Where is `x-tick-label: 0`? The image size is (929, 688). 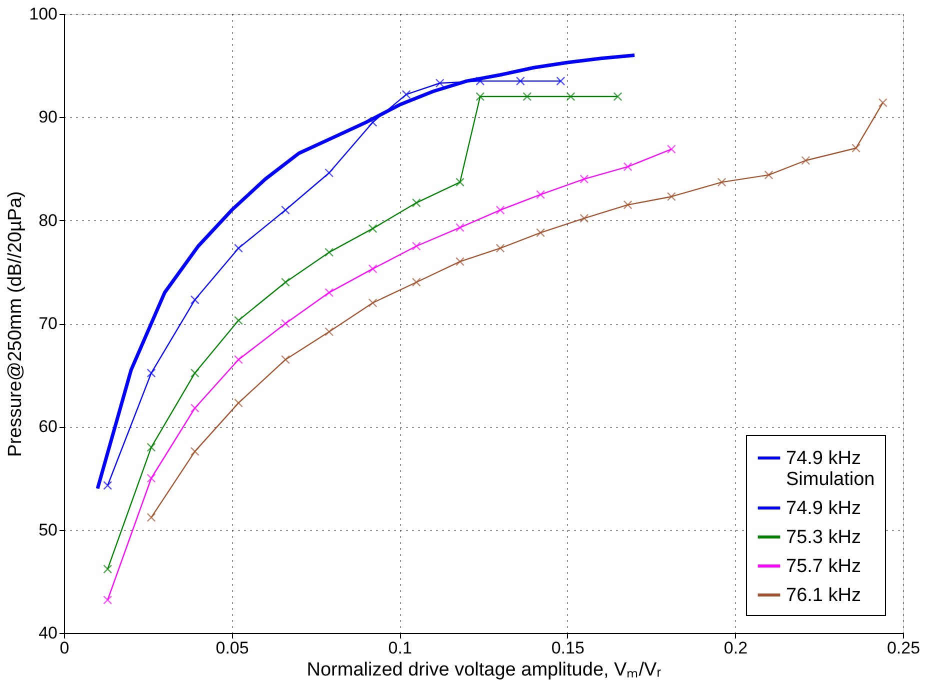 x-tick-label: 0 is located at coordinates (65, 648).